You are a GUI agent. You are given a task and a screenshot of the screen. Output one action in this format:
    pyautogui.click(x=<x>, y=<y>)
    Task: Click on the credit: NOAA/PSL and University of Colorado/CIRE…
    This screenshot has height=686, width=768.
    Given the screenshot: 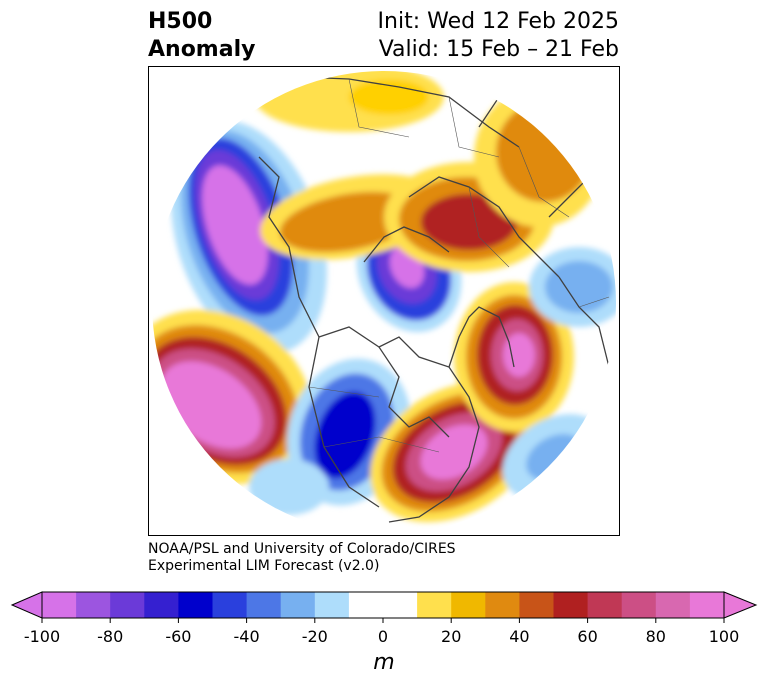 What is the action you would take?
    pyautogui.click(x=302, y=558)
    